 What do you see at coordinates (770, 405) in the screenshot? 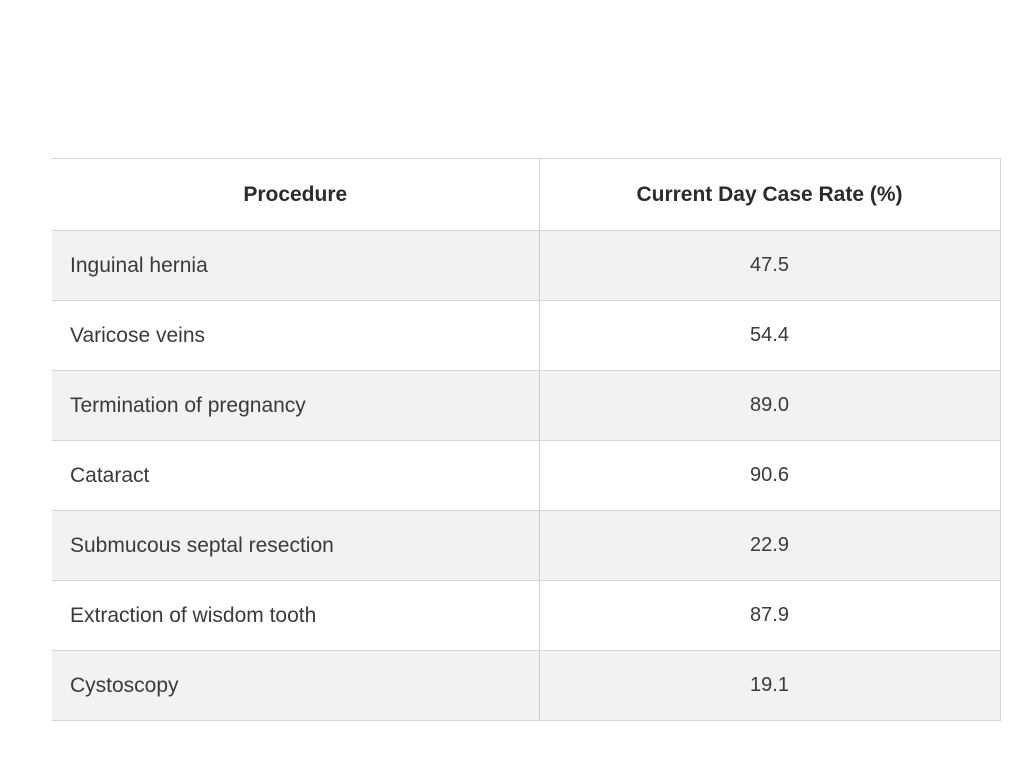
I see `rate-cell: 89.0` at bounding box center [770, 405].